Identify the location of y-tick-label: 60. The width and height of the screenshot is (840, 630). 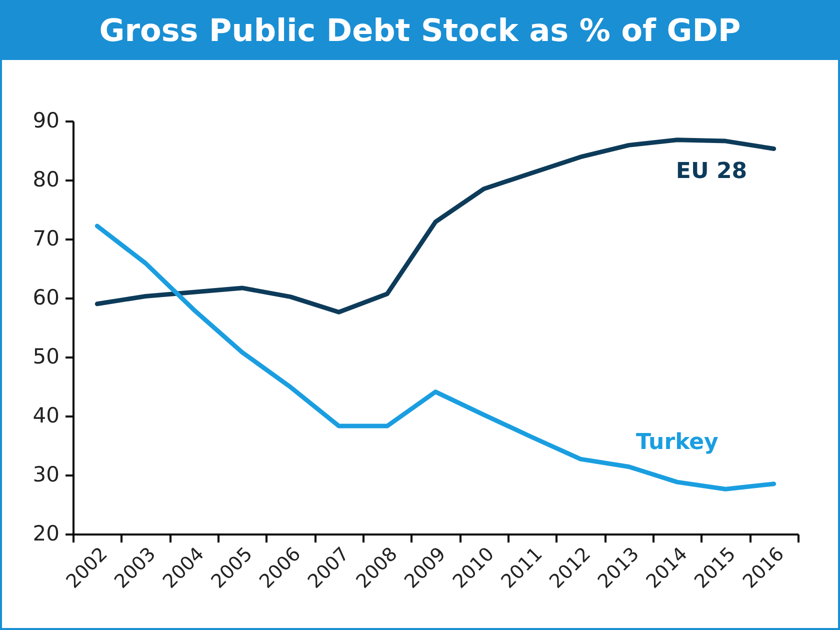
(46, 298).